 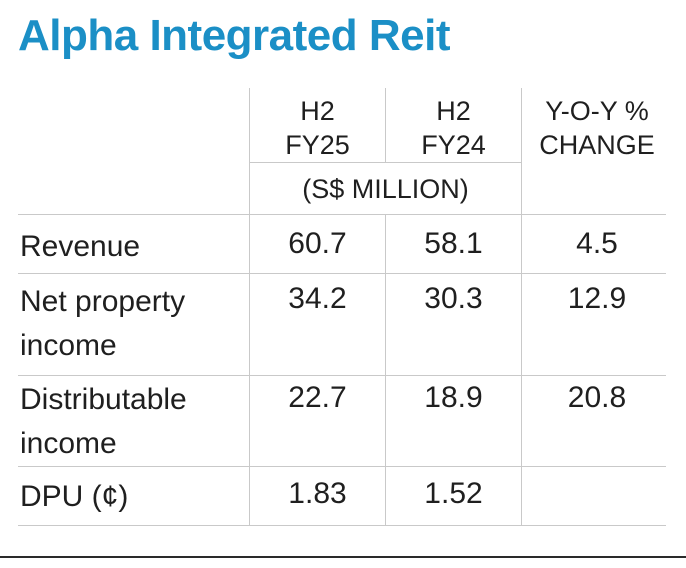 I want to click on header-h2-fy25-line2: FY25, so click(x=317, y=145).